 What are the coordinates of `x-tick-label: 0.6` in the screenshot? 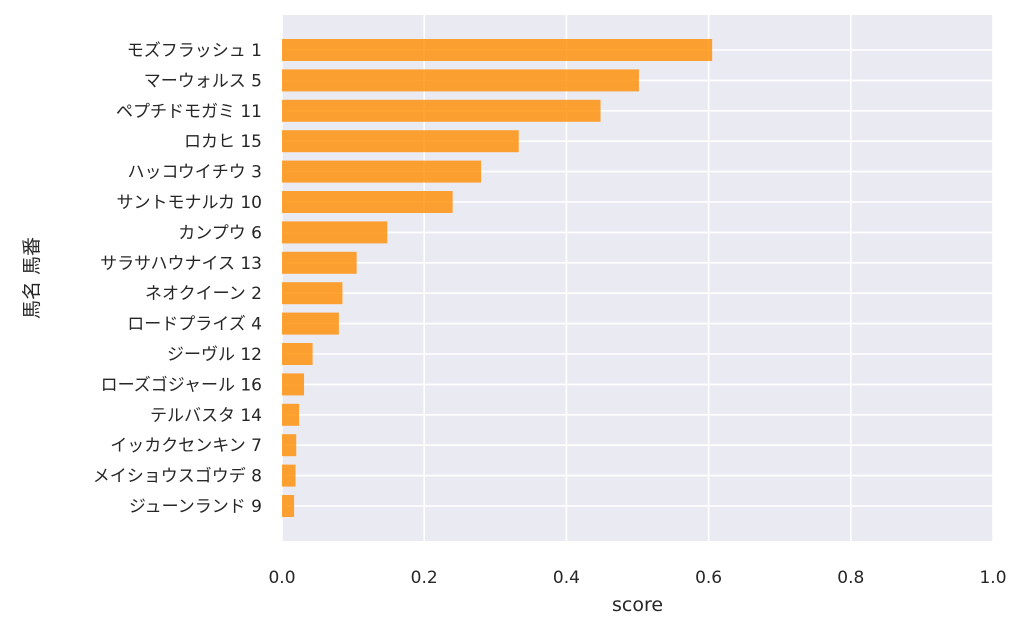 It's located at (708, 578).